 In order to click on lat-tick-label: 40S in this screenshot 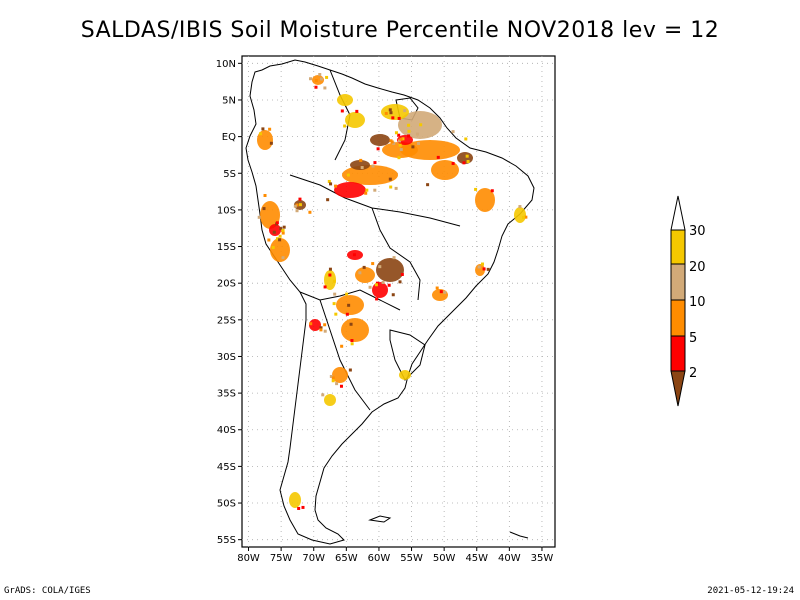, I will do `click(226, 430)`.